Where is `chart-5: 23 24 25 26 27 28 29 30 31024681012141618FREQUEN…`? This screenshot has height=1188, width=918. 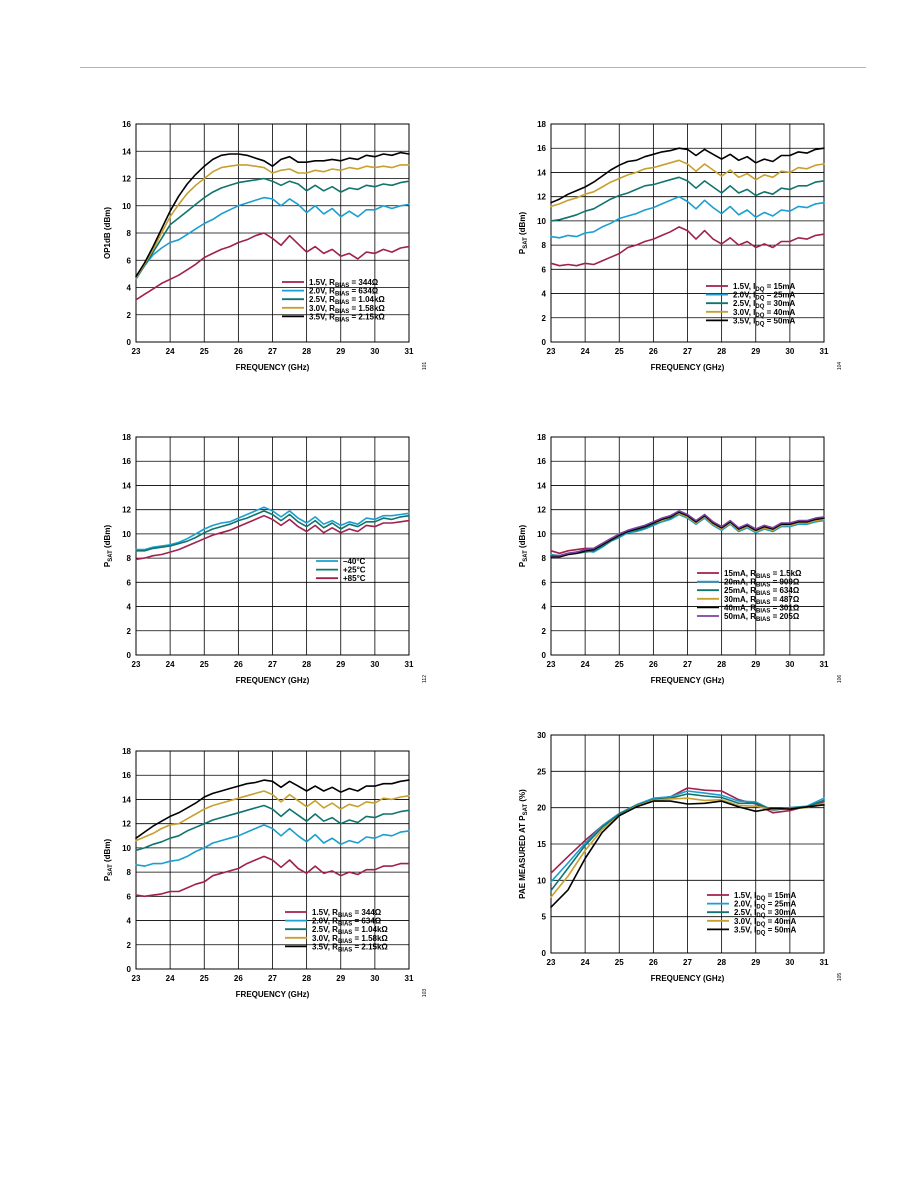
chart-5: 23 24 25 26 27 28 29 30 31024681012141618FREQUEN… is located at coordinates (265, 873).